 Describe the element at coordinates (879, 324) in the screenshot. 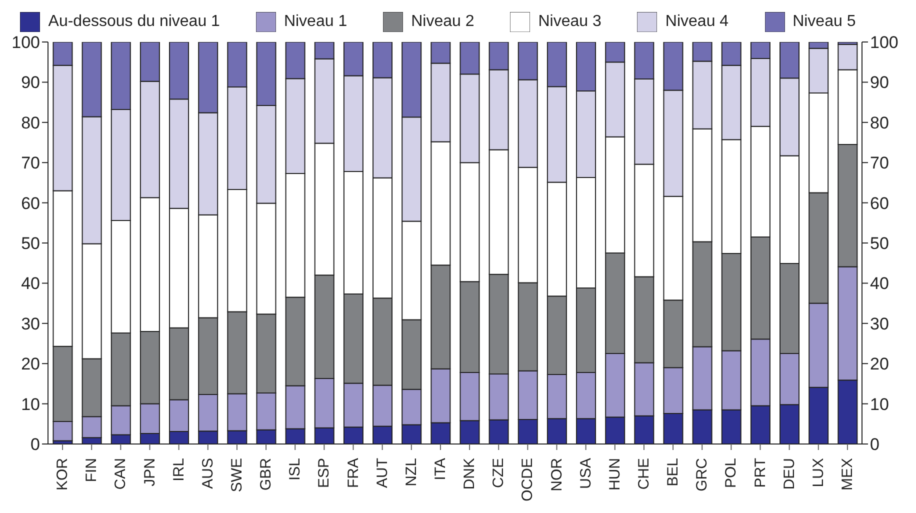

I see `y2-tick-label: 30` at that location.